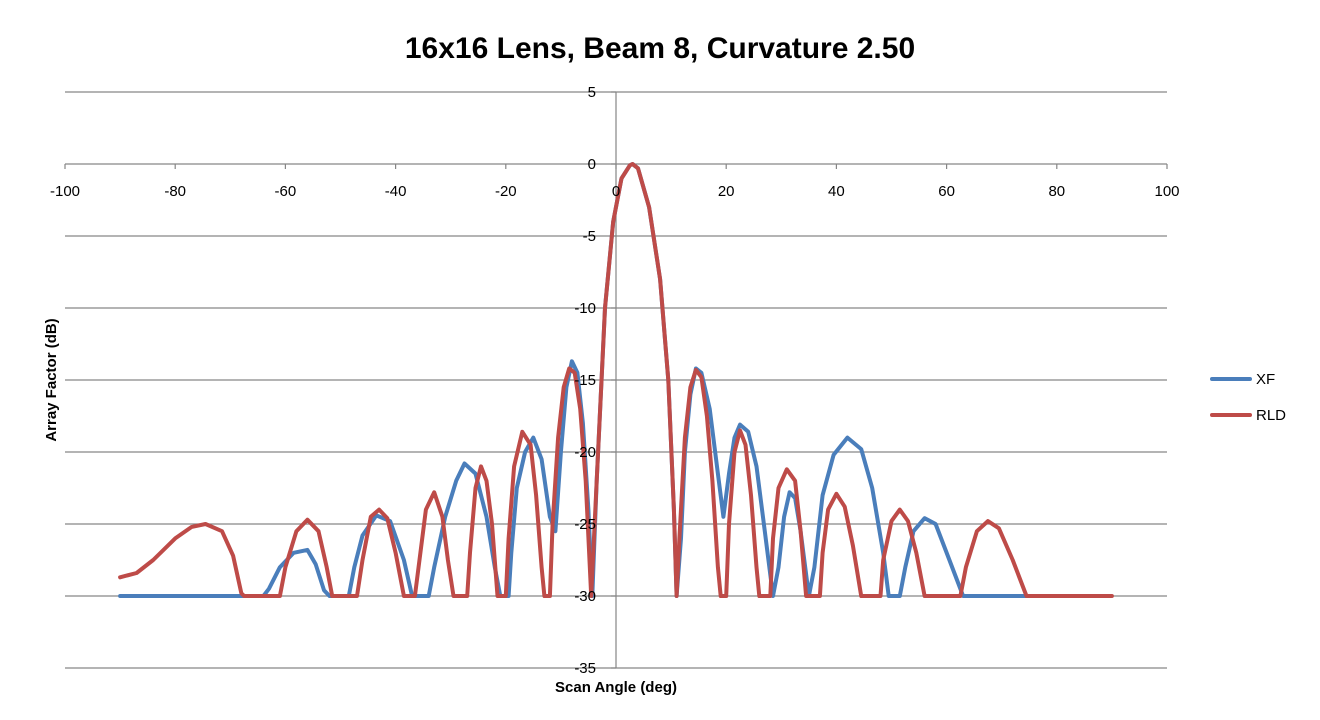  Describe the element at coordinates (726, 191) in the screenshot. I see `x-tick-label: 20` at that location.